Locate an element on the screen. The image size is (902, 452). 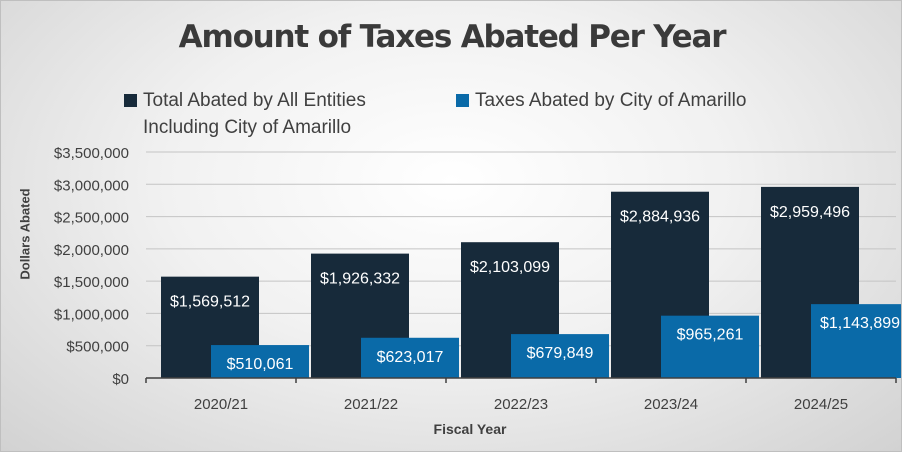
y-tick-label: $3,000,000 is located at coordinates (91, 185).